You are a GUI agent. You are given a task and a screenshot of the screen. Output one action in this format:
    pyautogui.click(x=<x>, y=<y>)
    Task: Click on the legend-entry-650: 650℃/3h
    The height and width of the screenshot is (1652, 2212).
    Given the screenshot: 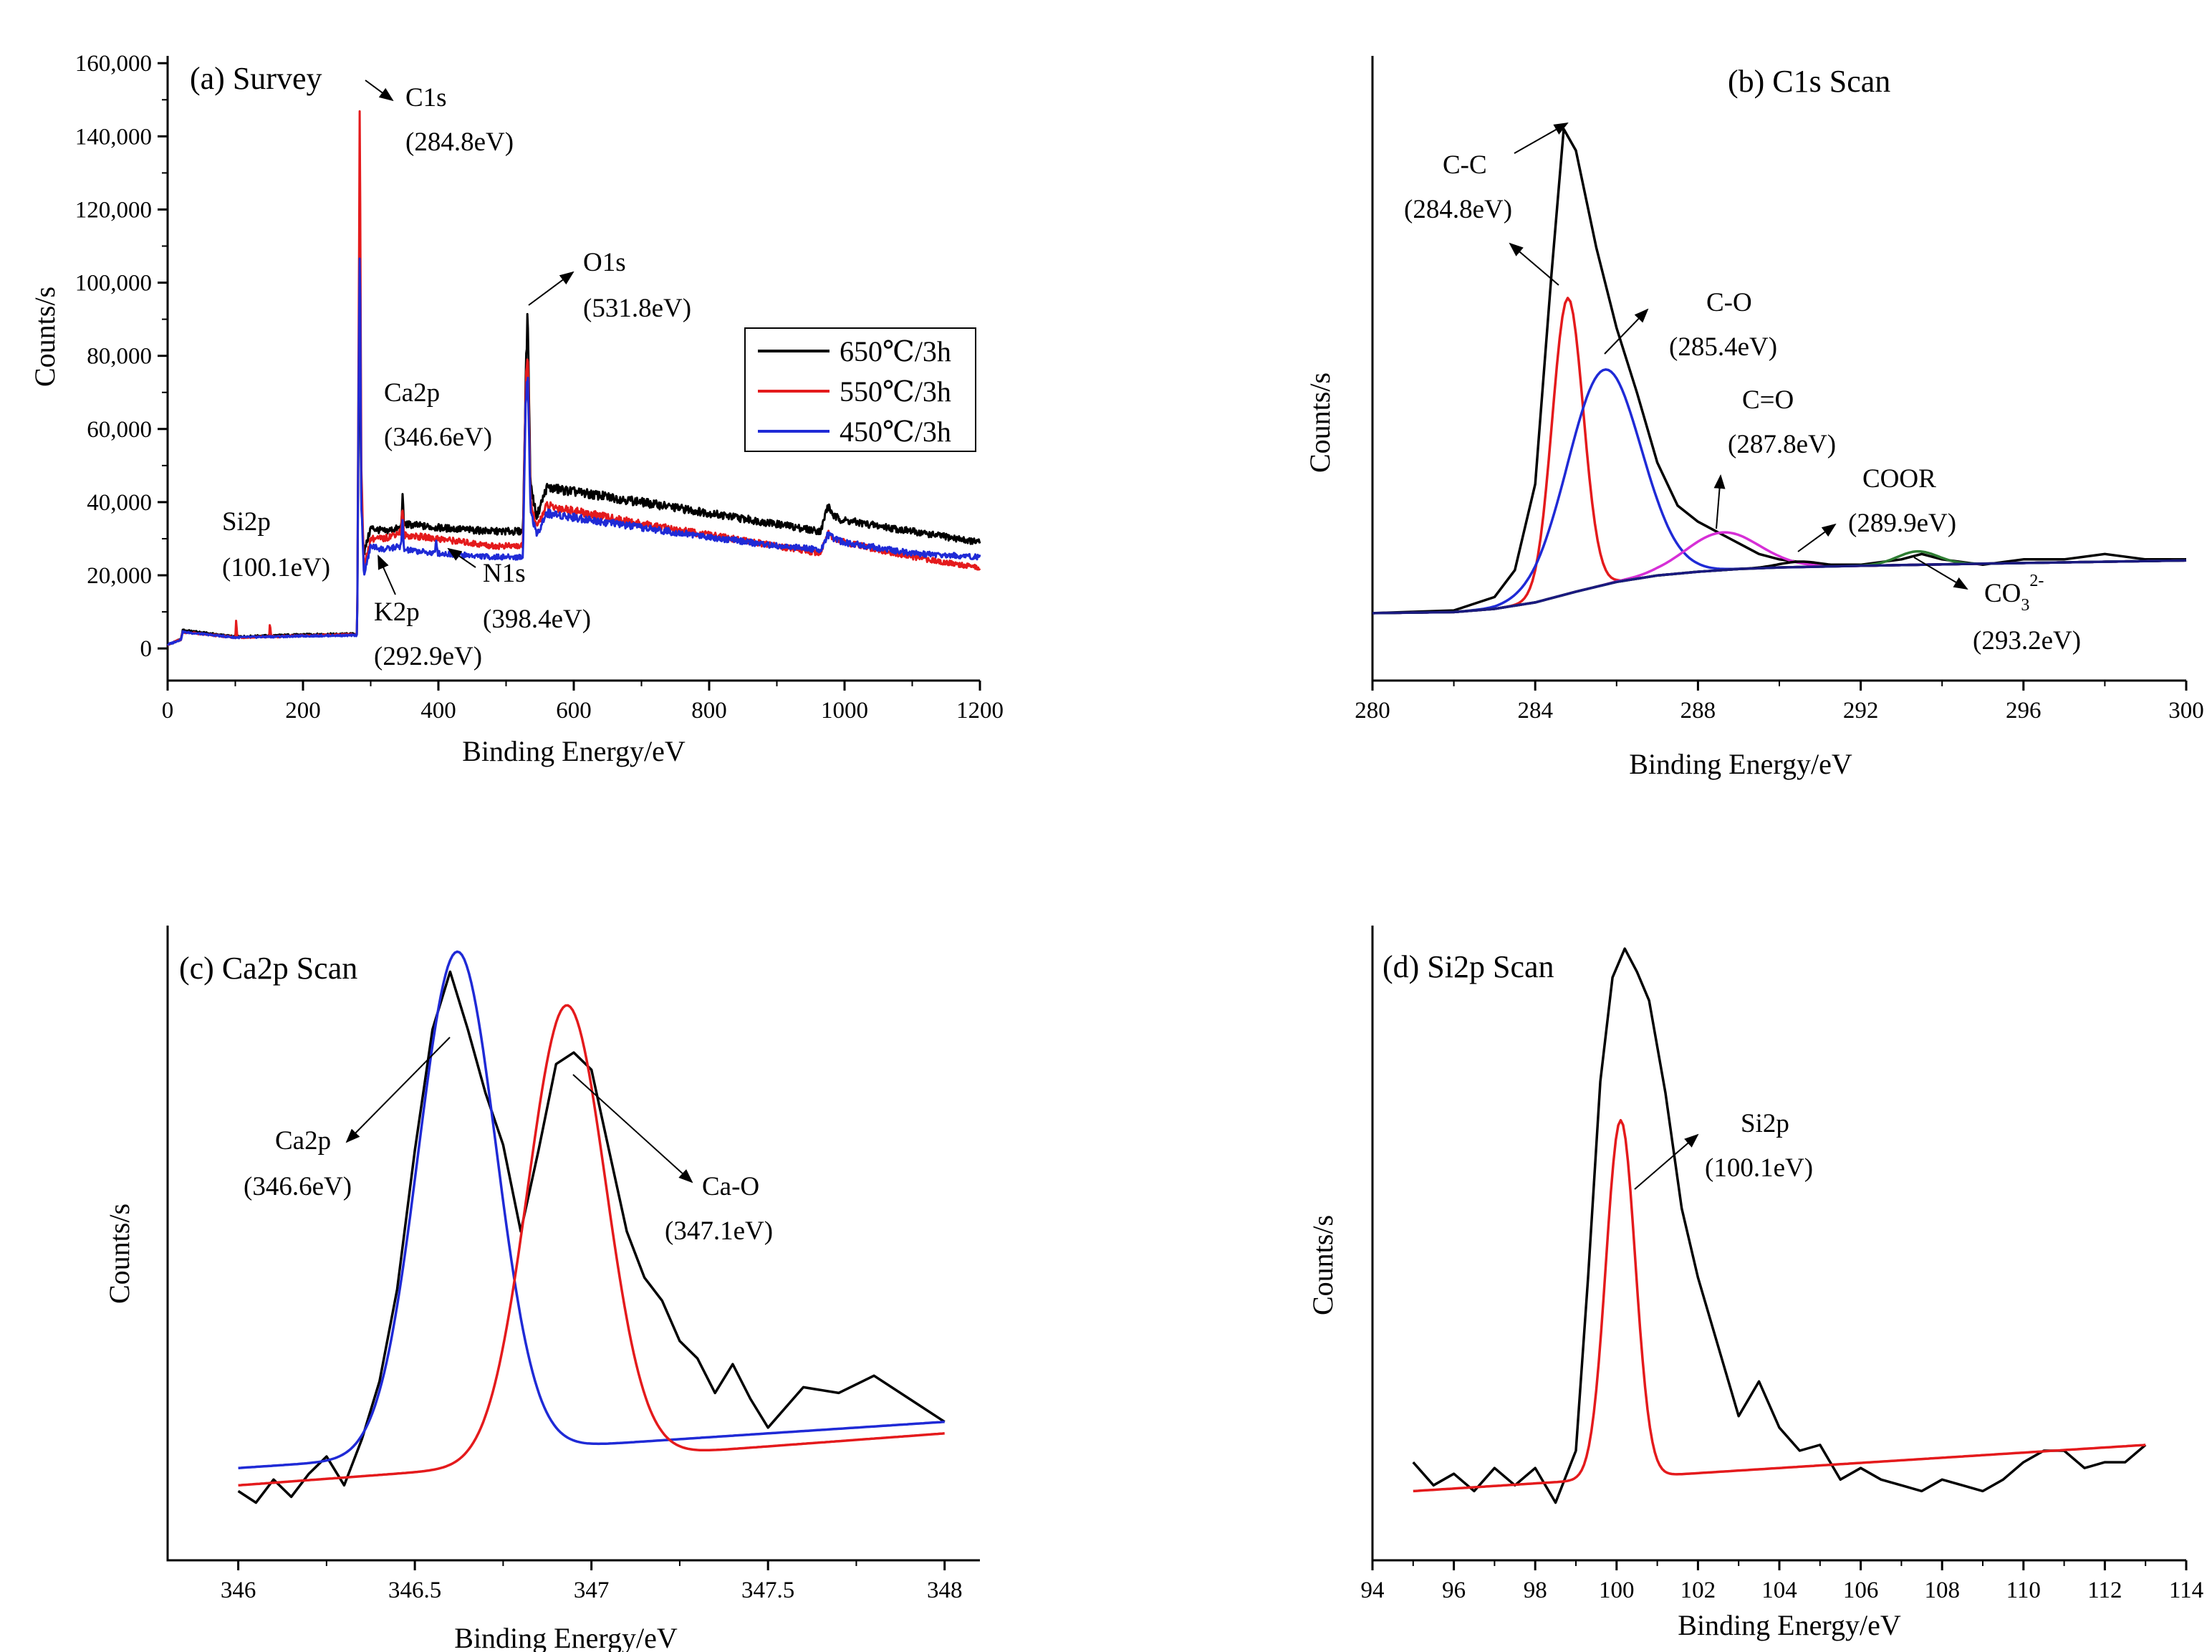 What is the action you would take?
    pyautogui.click(x=895, y=351)
    